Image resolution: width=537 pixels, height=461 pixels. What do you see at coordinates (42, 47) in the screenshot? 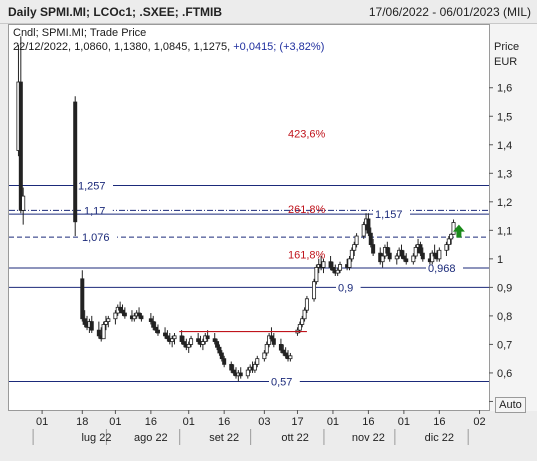
I see `info-date: 22/12/2022,` at bounding box center [42, 47].